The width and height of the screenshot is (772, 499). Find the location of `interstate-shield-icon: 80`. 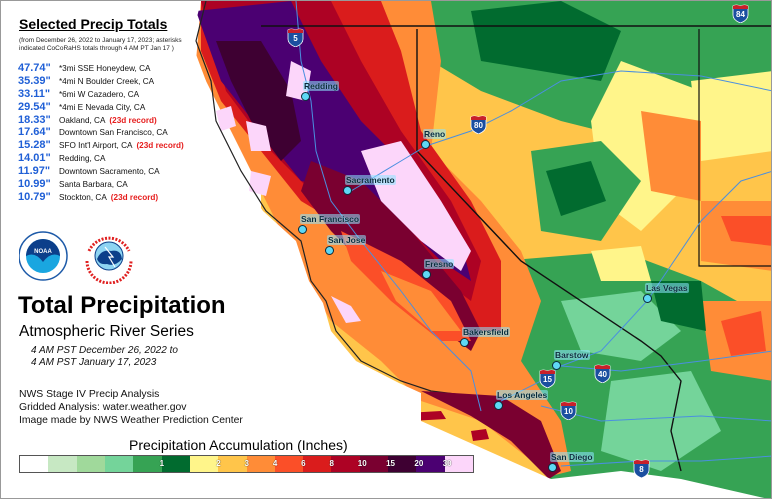

interstate-shield-icon: 80 is located at coordinates (478, 125).